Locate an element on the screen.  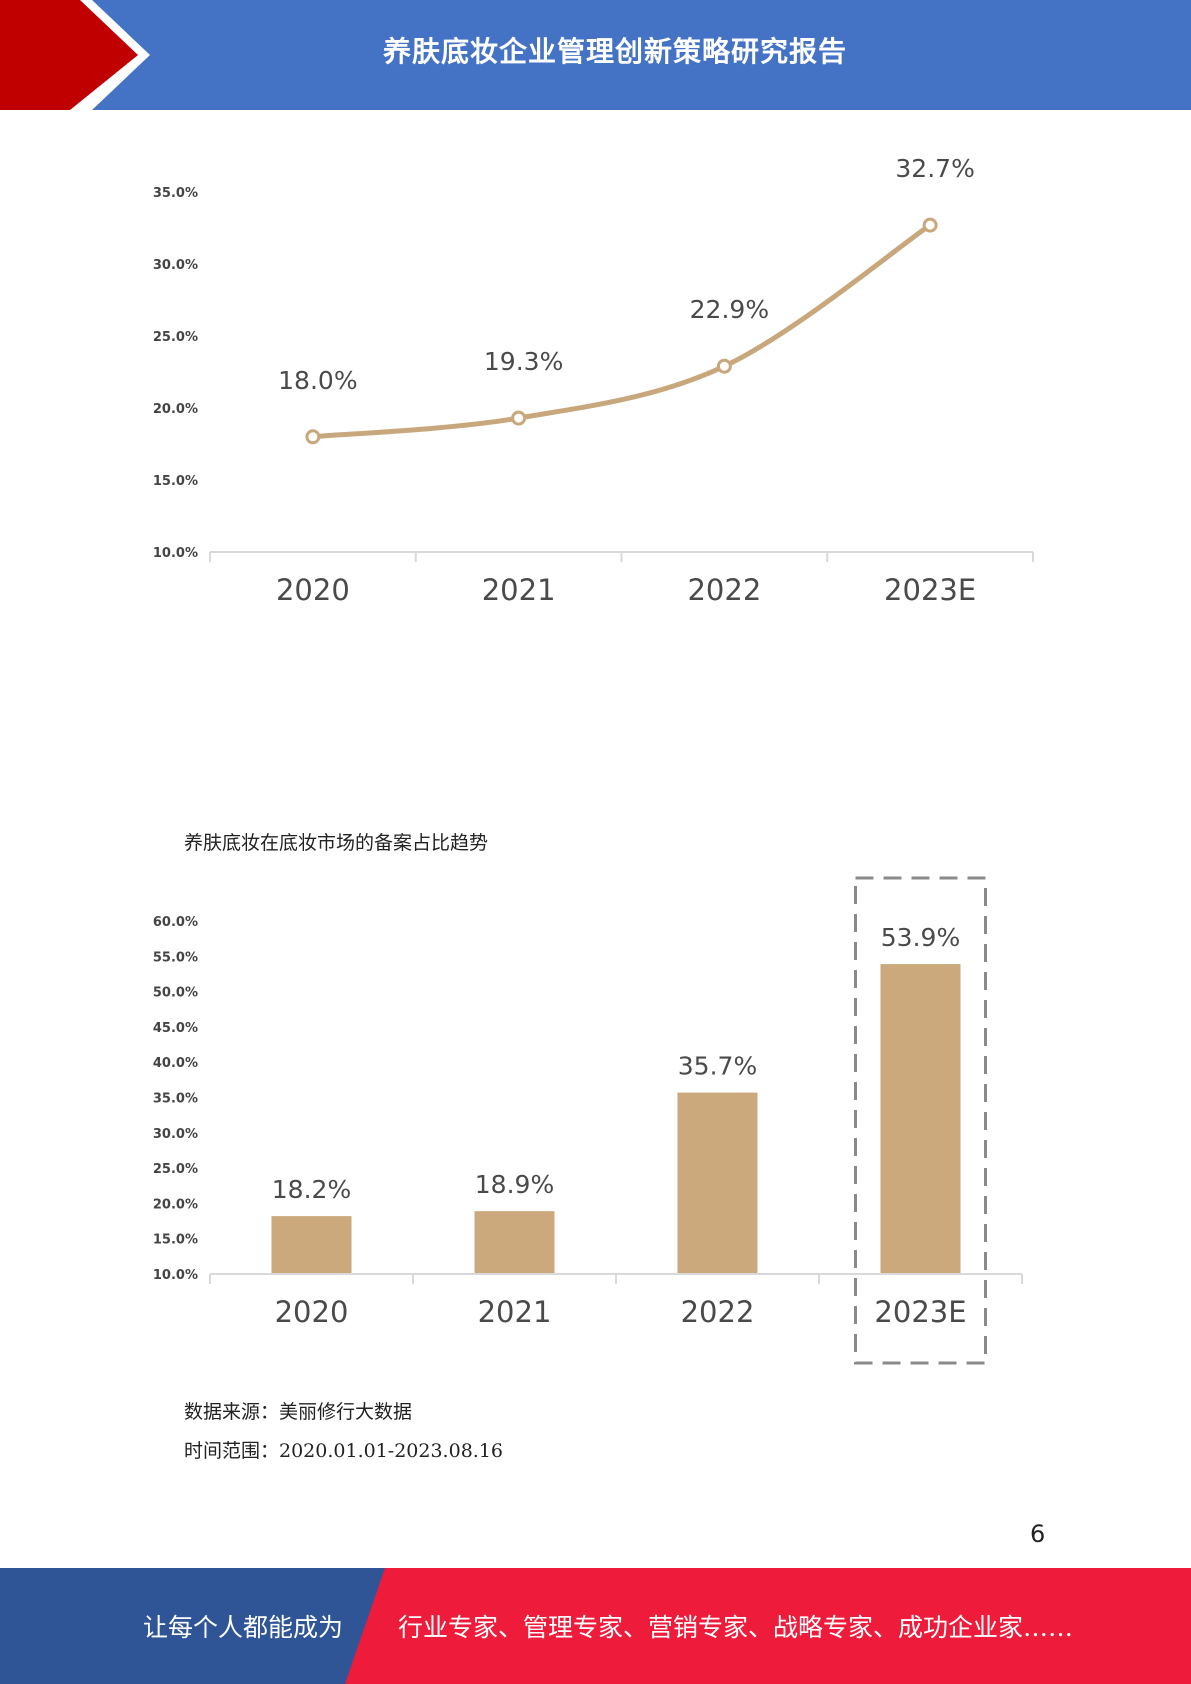
series-line is located at coordinates (621, 331).